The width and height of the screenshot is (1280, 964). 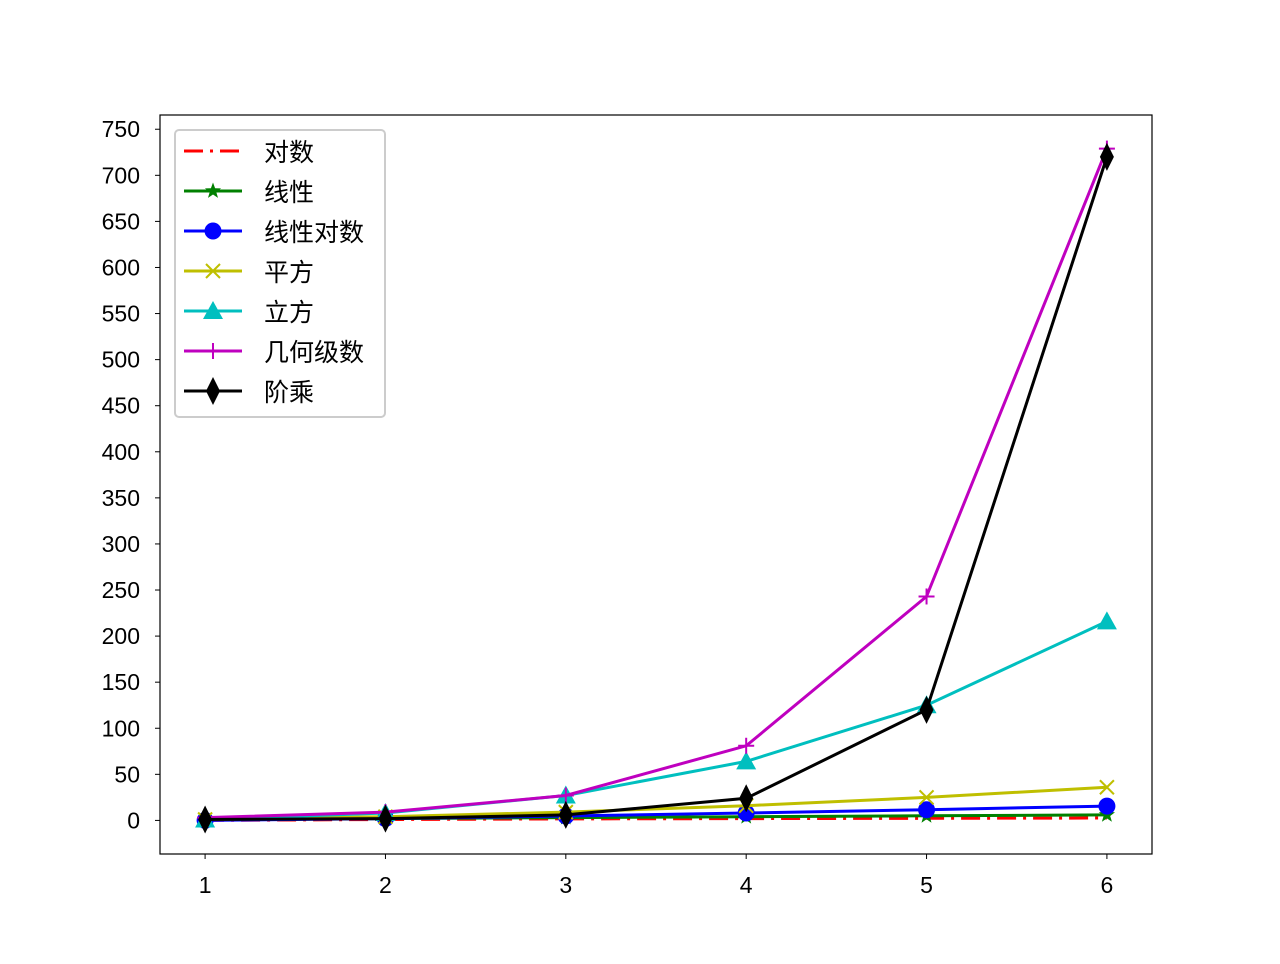 I want to click on y-tick-label: 300, so click(x=121, y=544).